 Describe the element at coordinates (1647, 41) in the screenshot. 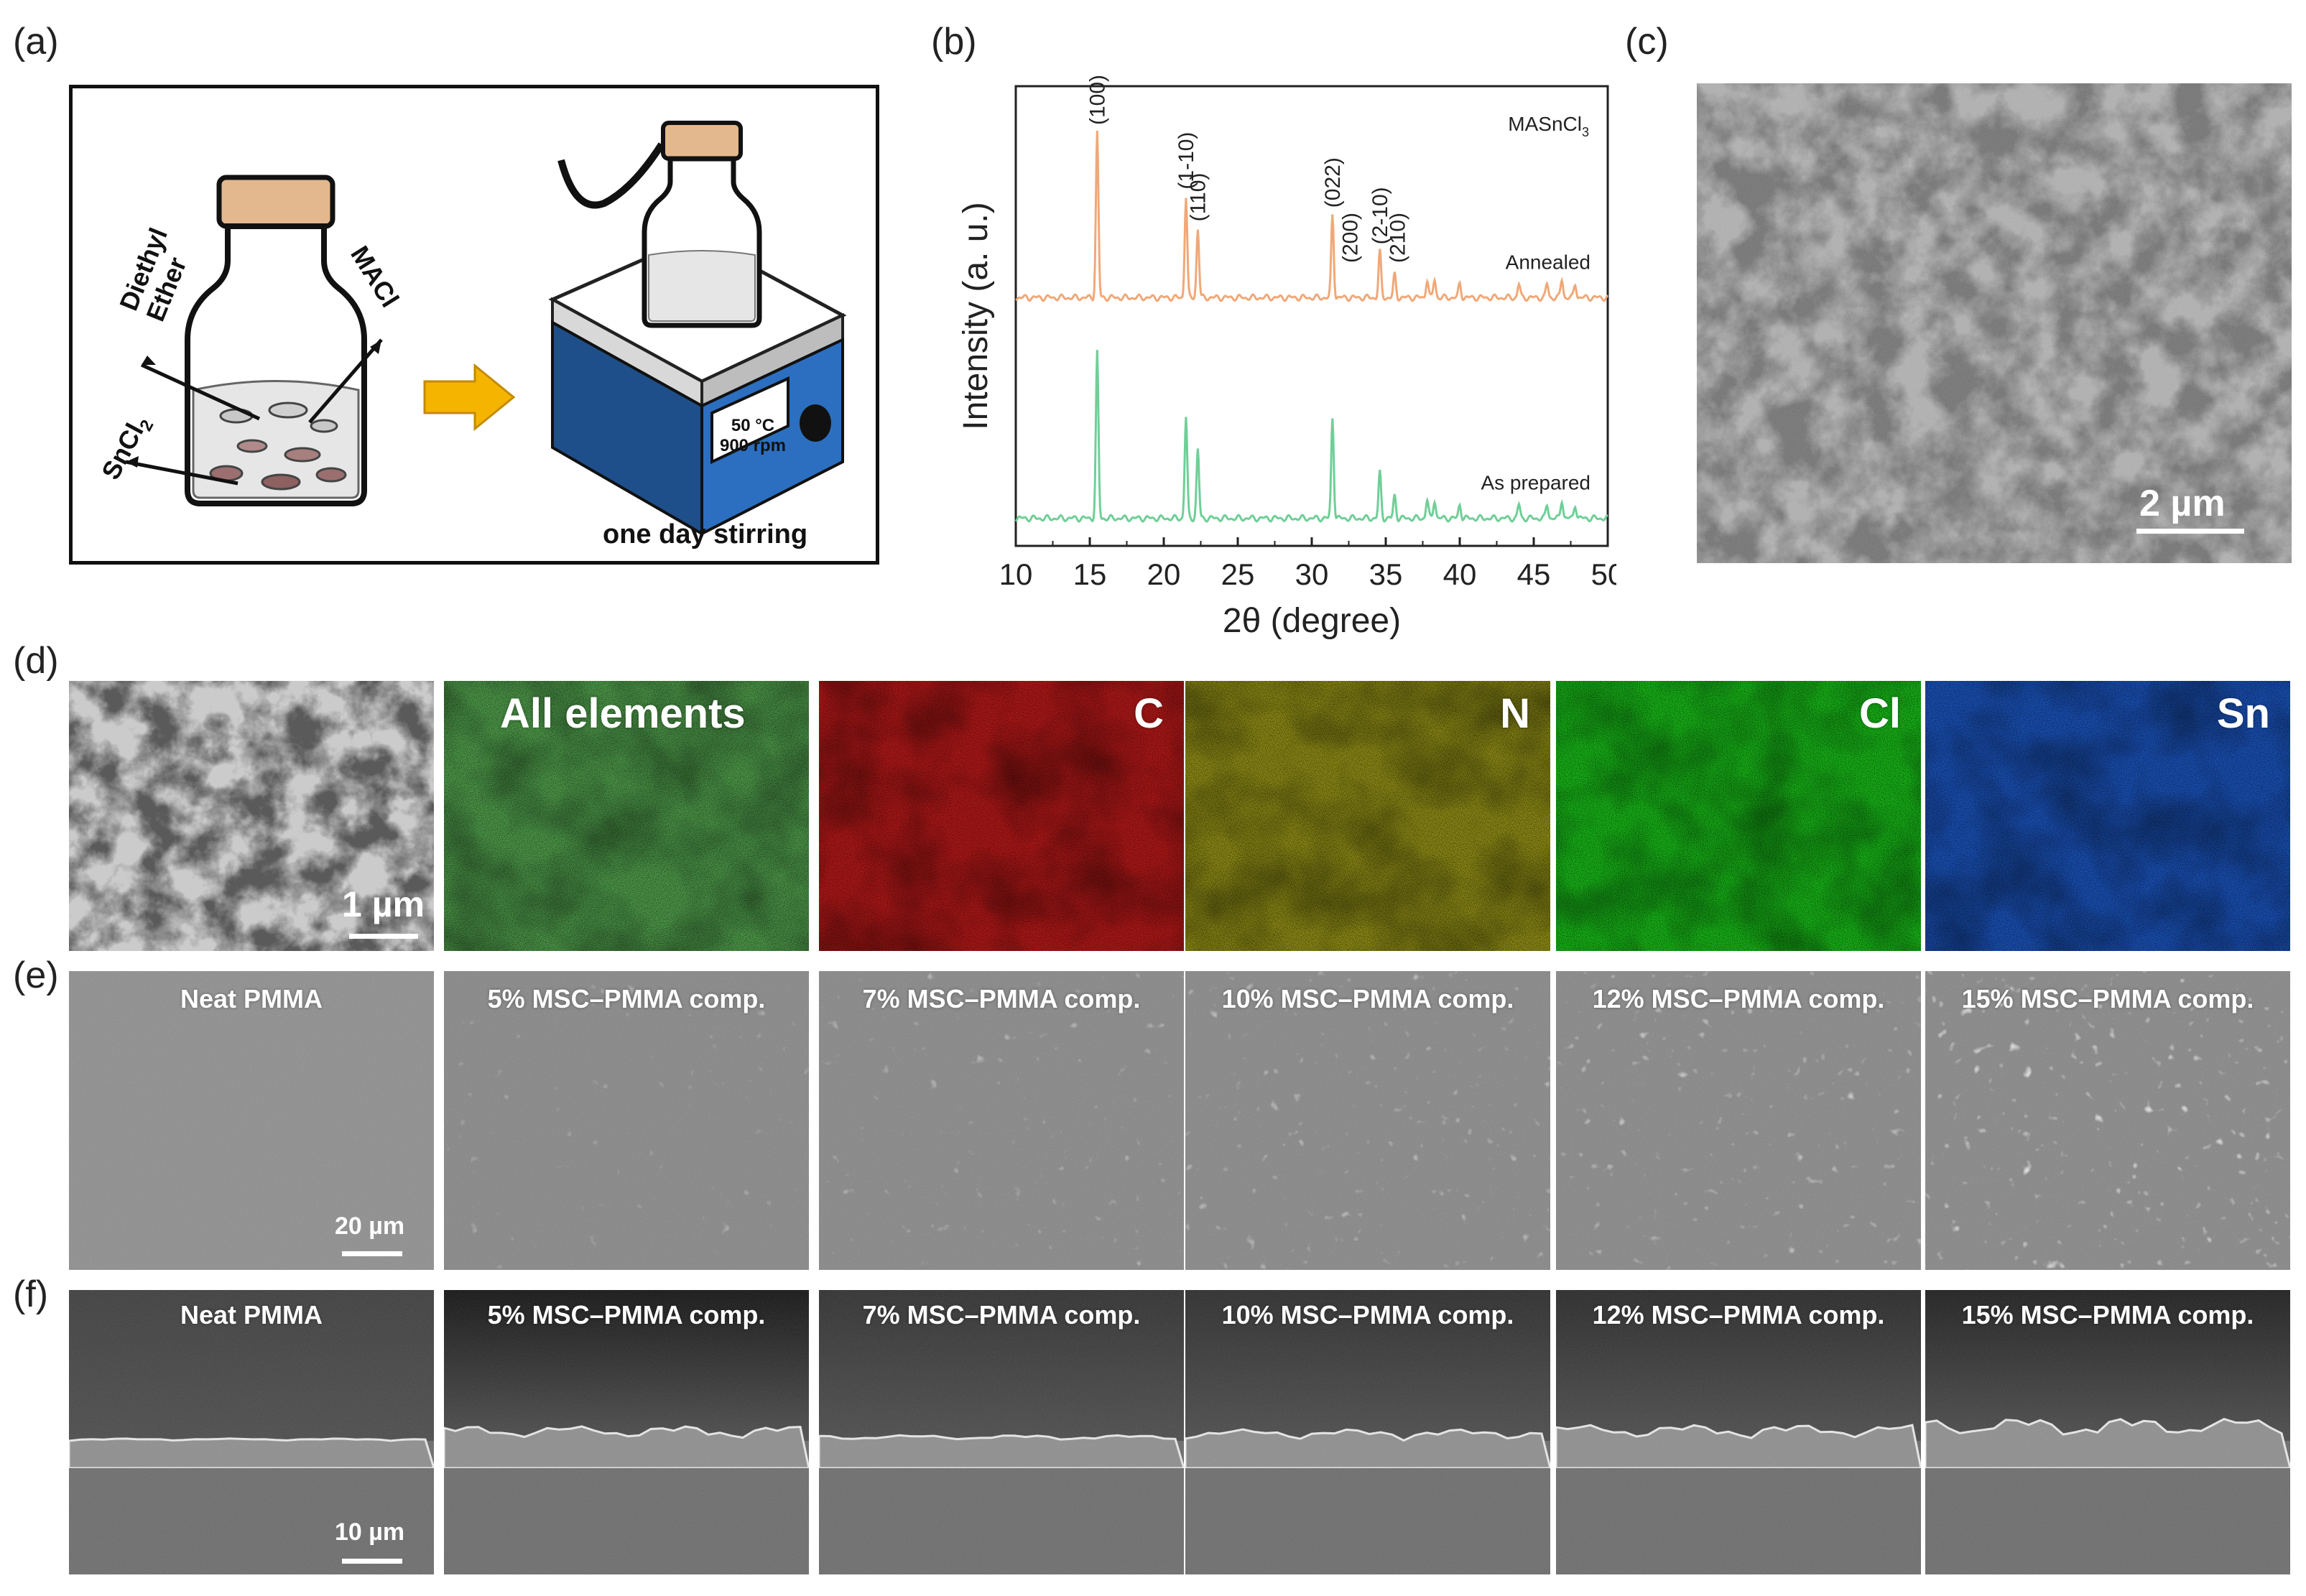

I see `panel-label-c: (c)` at that location.